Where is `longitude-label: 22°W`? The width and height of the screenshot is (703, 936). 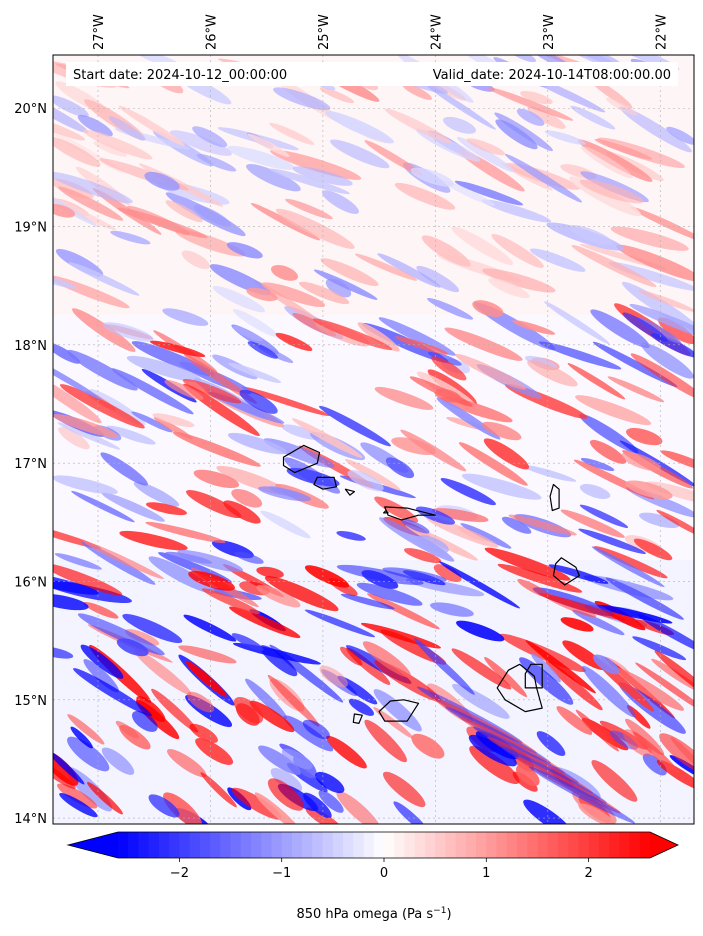 longitude-label: 22°W is located at coordinates (661, 32).